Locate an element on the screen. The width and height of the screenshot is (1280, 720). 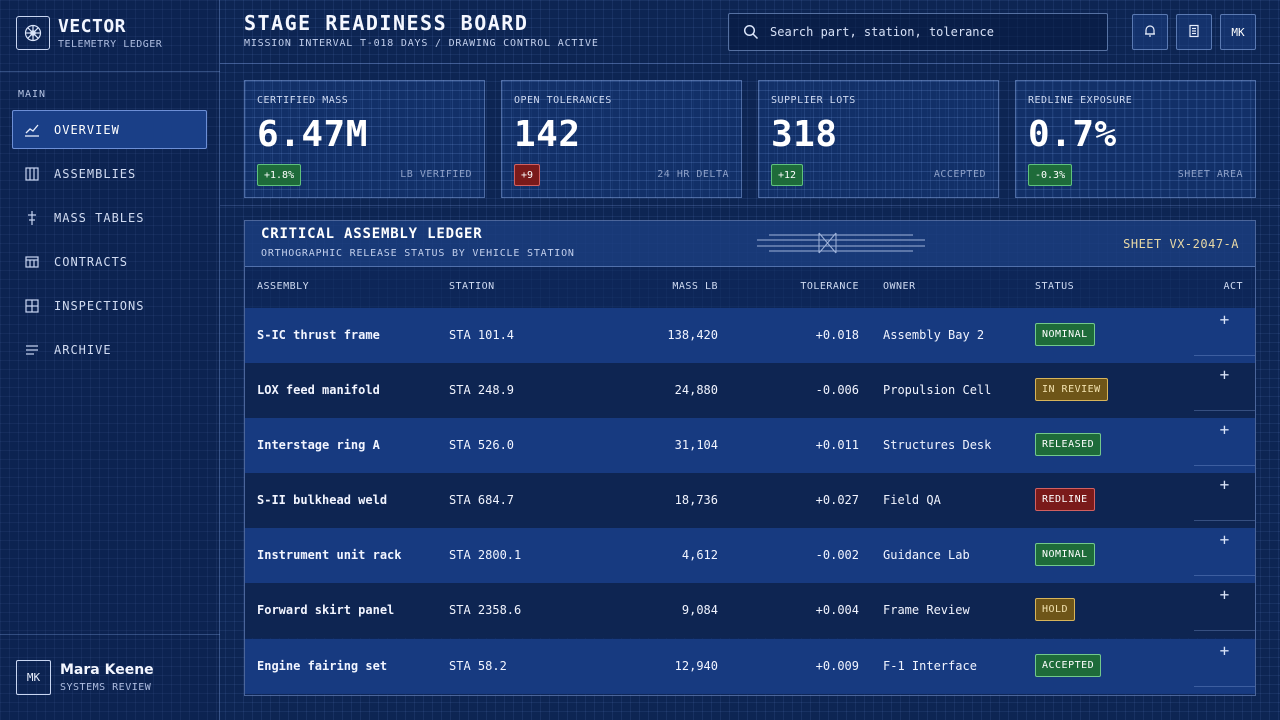
cell-mass: 12,940 is located at coordinates (696, 666).